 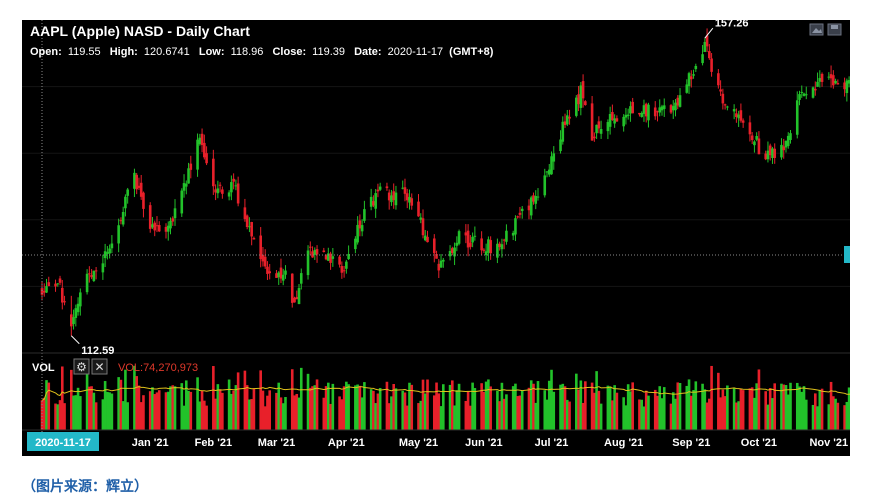 I want to click on date-value: 2020-11-17, so click(x=415, y=52).